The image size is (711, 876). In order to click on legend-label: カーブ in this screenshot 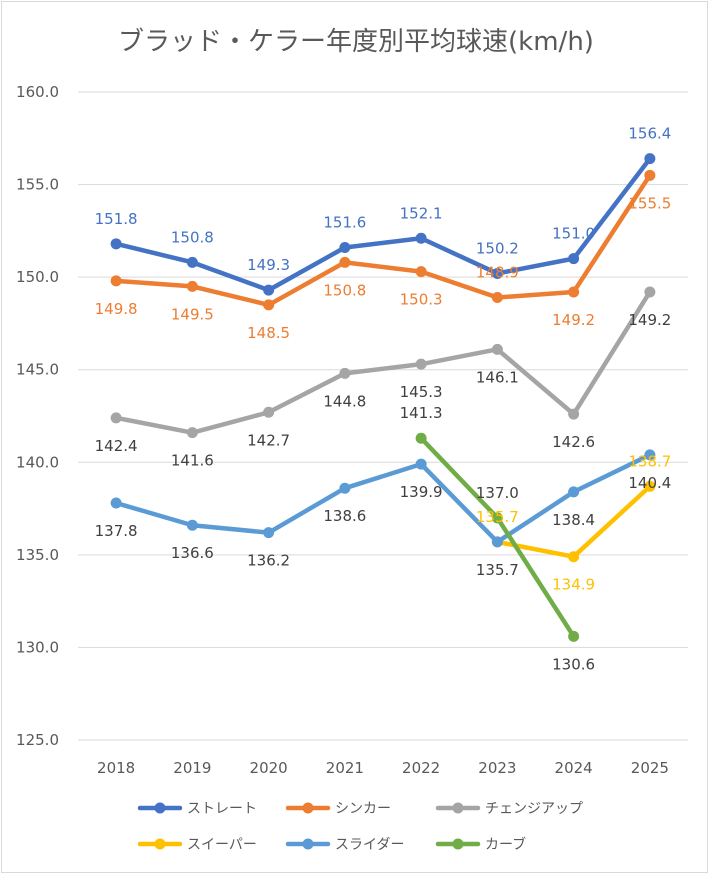, I will do `click(505, 844)`.